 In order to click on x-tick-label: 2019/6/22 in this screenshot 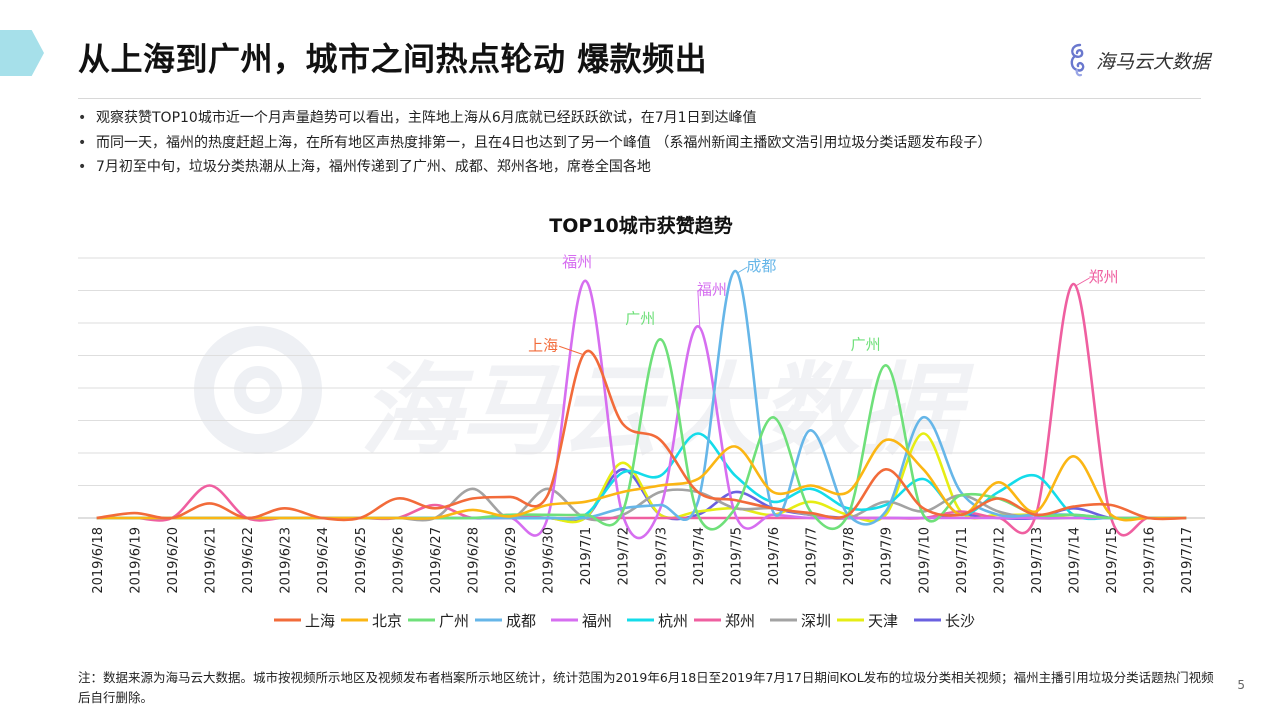, I will do `click(248, 560)`.